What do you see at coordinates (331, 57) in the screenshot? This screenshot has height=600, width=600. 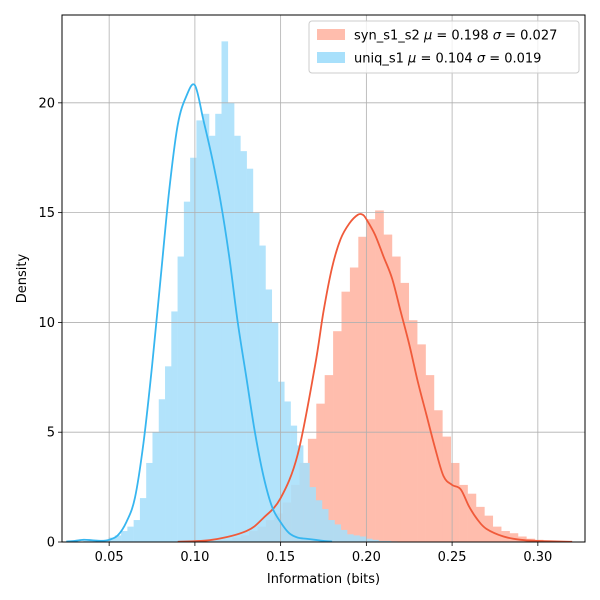 I see `legend-swatch-uniq_s1` at bounding box center [331, 57].